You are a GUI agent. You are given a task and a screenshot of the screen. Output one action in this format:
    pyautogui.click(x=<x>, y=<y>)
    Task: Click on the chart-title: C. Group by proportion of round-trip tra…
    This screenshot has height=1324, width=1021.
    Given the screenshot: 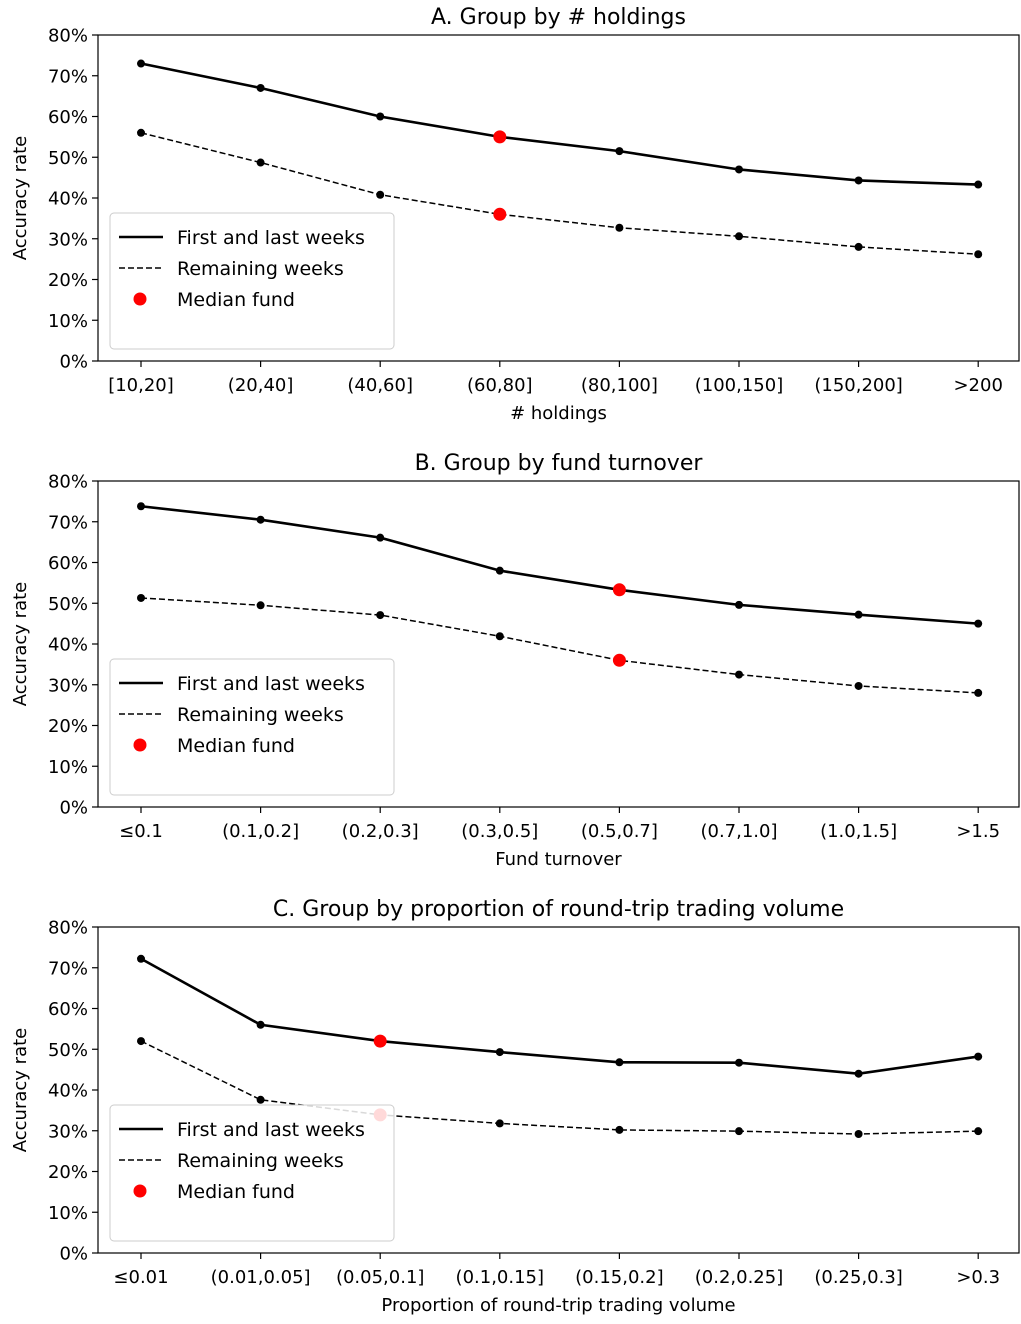 What is the action you would take?
    pyautogui.click(x=558, y=909)
    